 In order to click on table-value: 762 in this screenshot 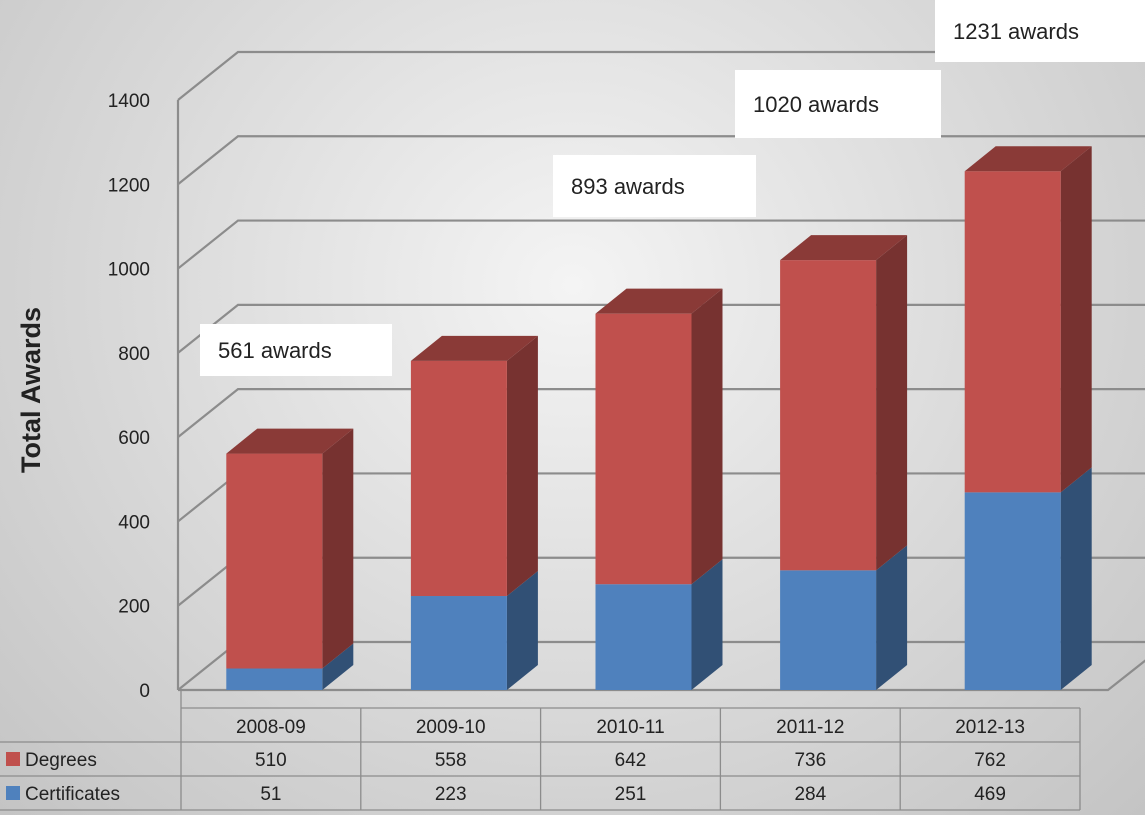, I will do `click(990, 760)`.